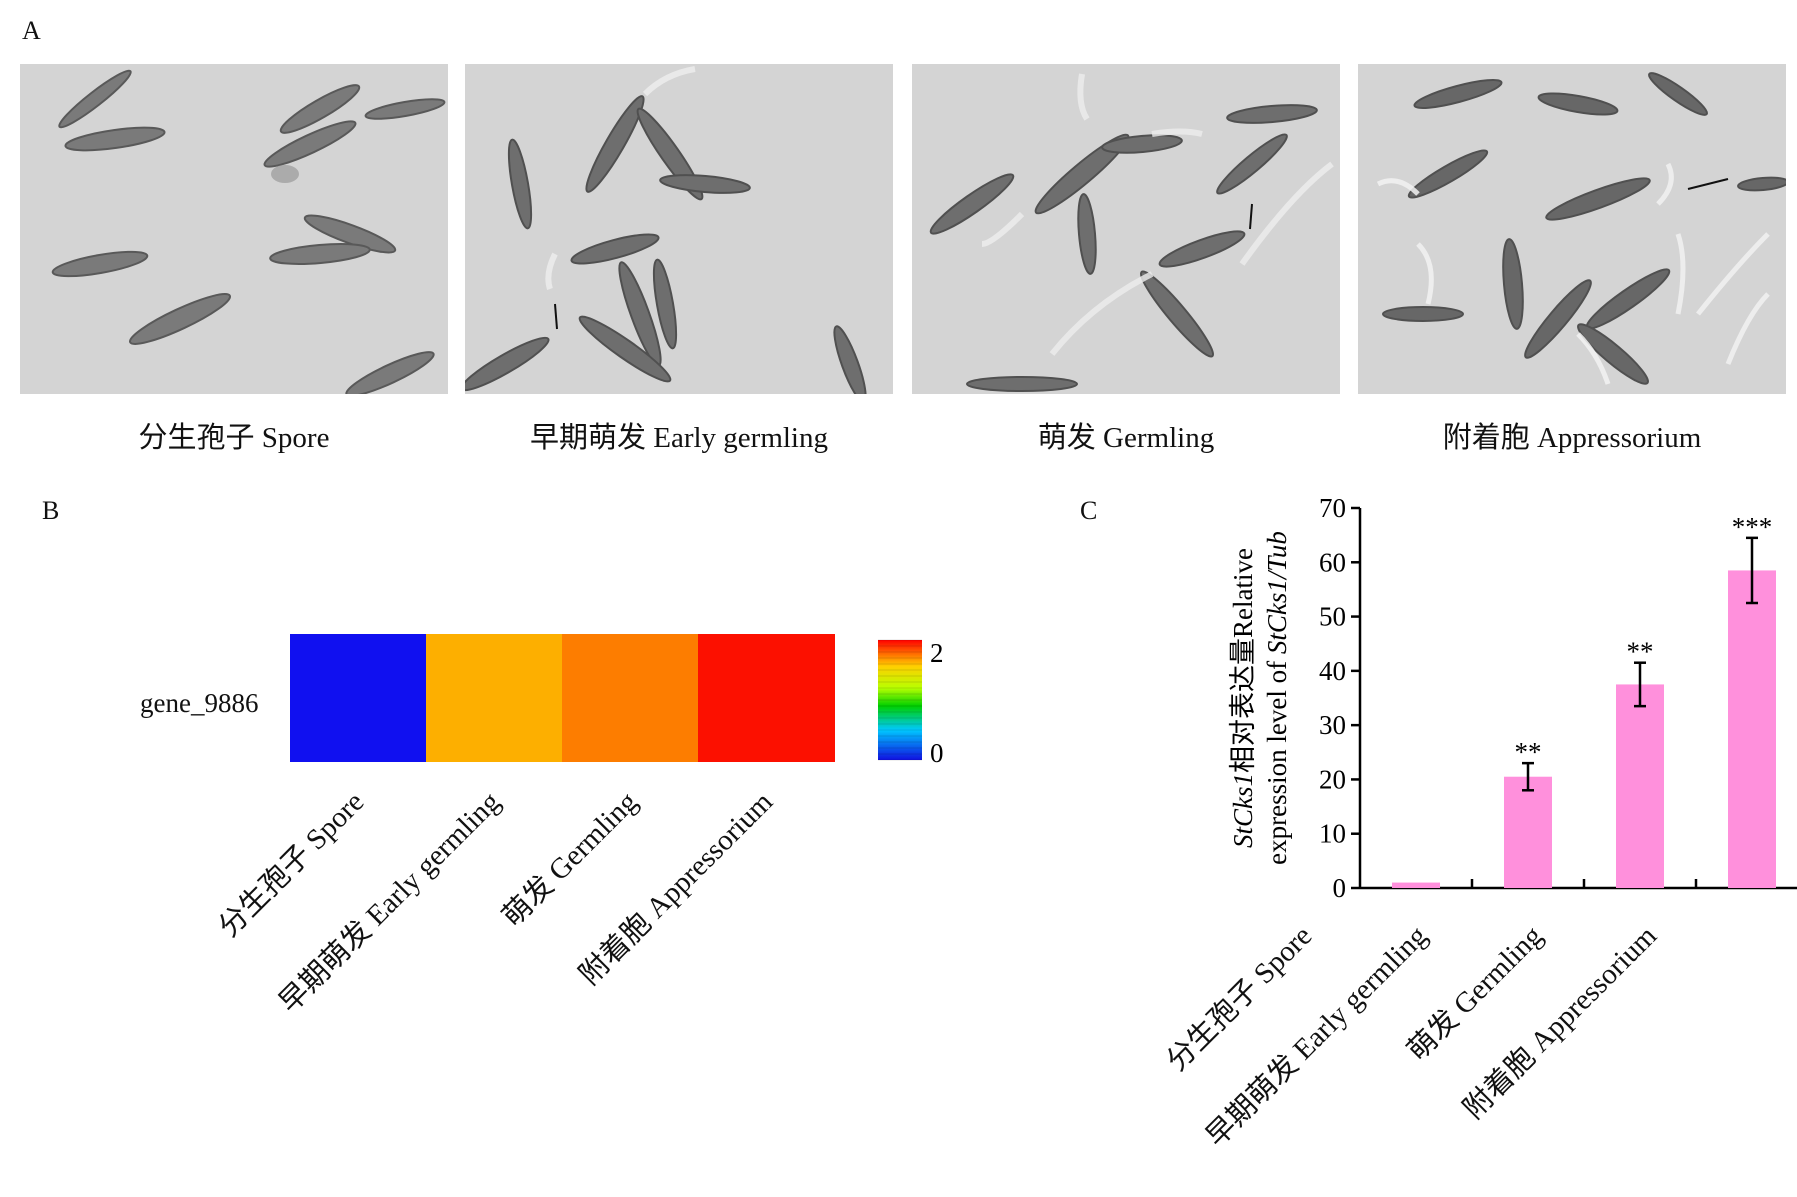 The image size is (1797, 1197). I want to click on significance-marker: ***, so click(1752, 527).